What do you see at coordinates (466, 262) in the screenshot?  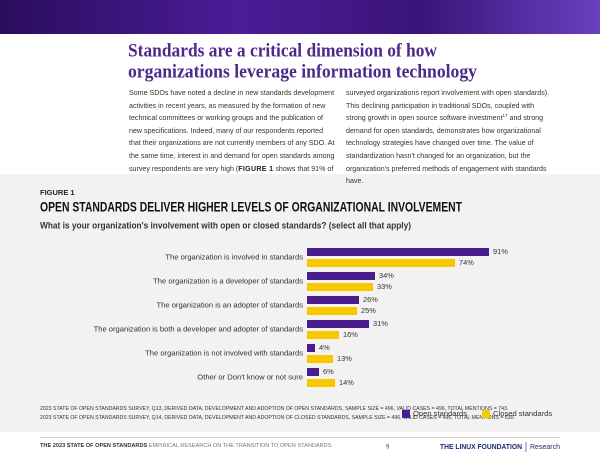 I see `value-label: 74%` at bounding box center [466, 262].